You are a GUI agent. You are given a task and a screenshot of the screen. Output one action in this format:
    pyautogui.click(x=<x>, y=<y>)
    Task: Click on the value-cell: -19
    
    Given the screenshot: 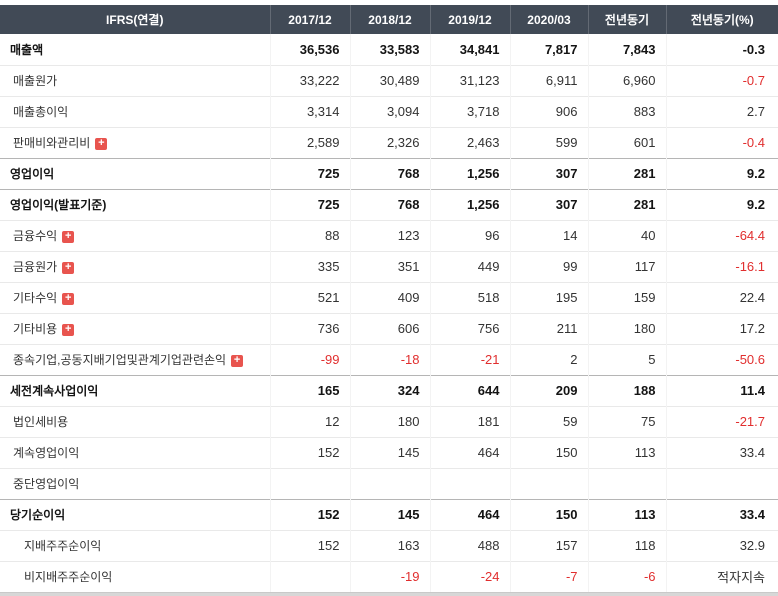 What is the action you would take?
    pyautogui.click(x=389, y=576)
    